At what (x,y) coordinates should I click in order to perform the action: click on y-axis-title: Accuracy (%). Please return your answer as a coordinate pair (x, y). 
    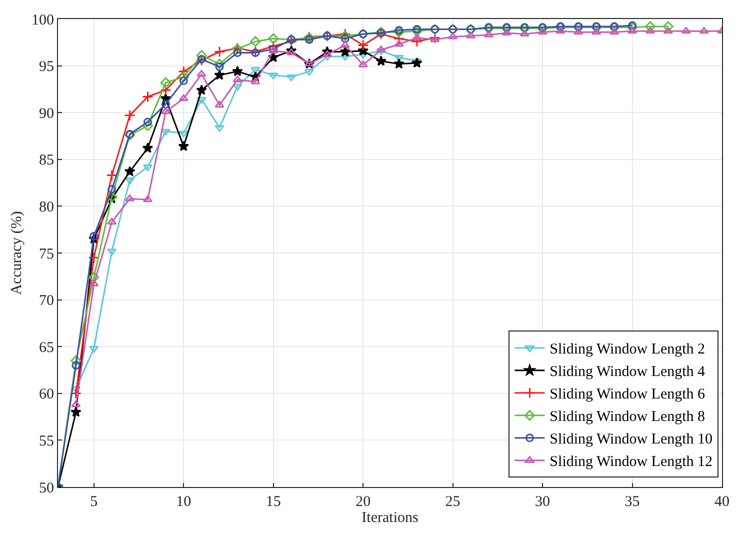
    Looking at the image, I should click on (16, 253).